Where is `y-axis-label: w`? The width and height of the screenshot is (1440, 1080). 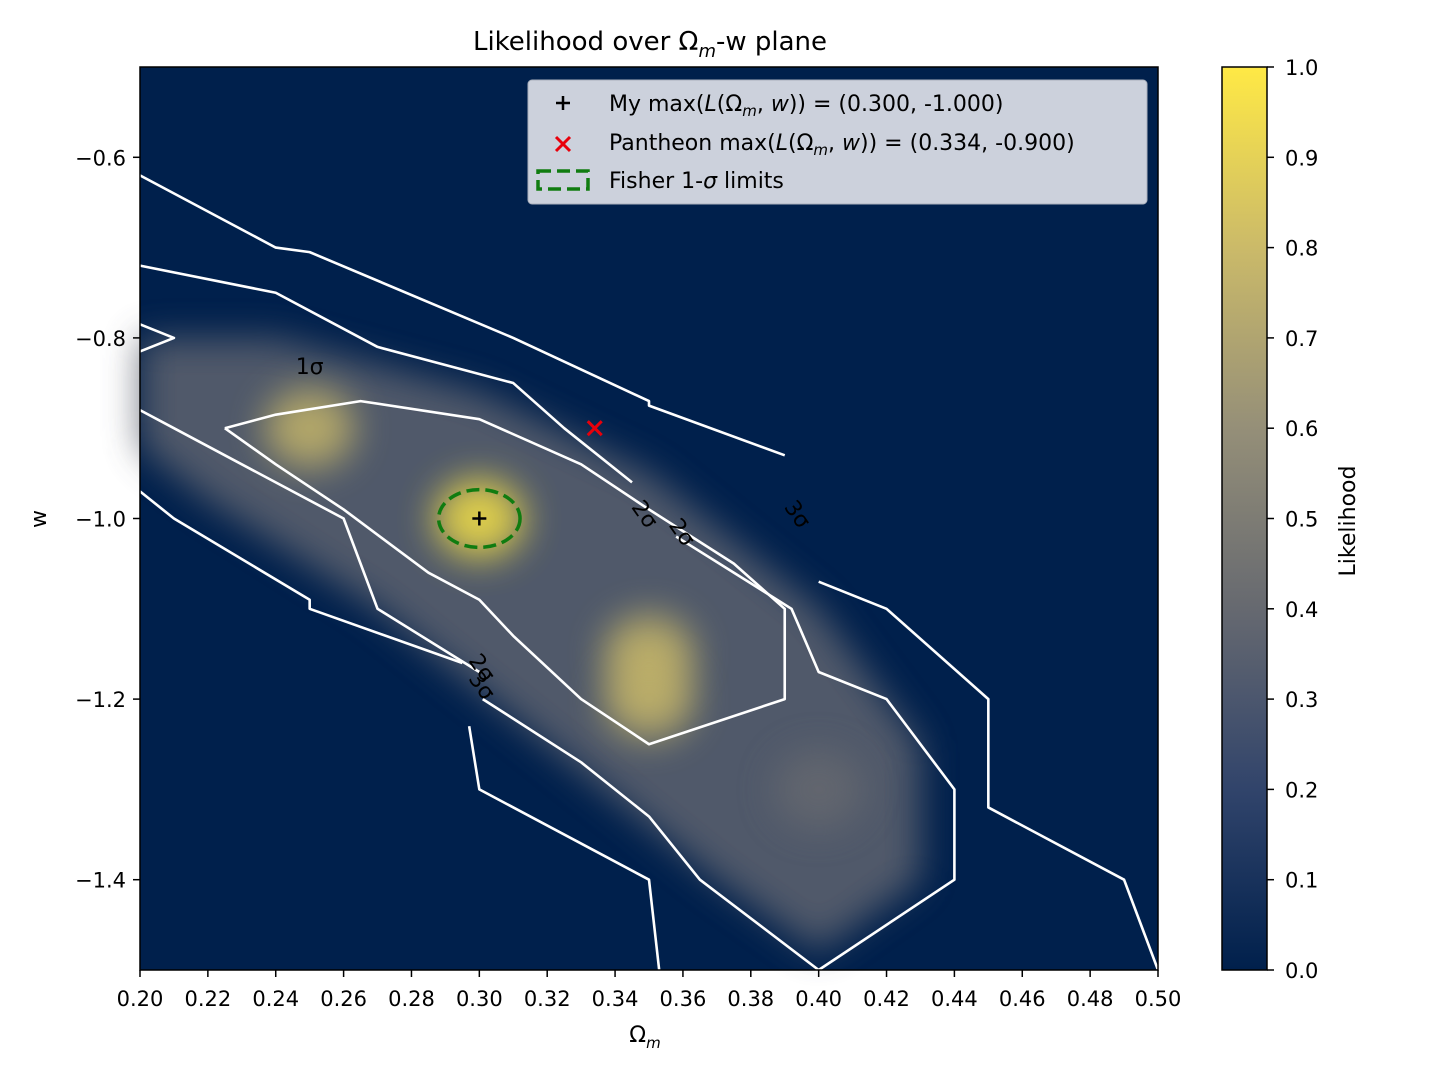 y-axis-label: w is located at coordinates (39, 519).